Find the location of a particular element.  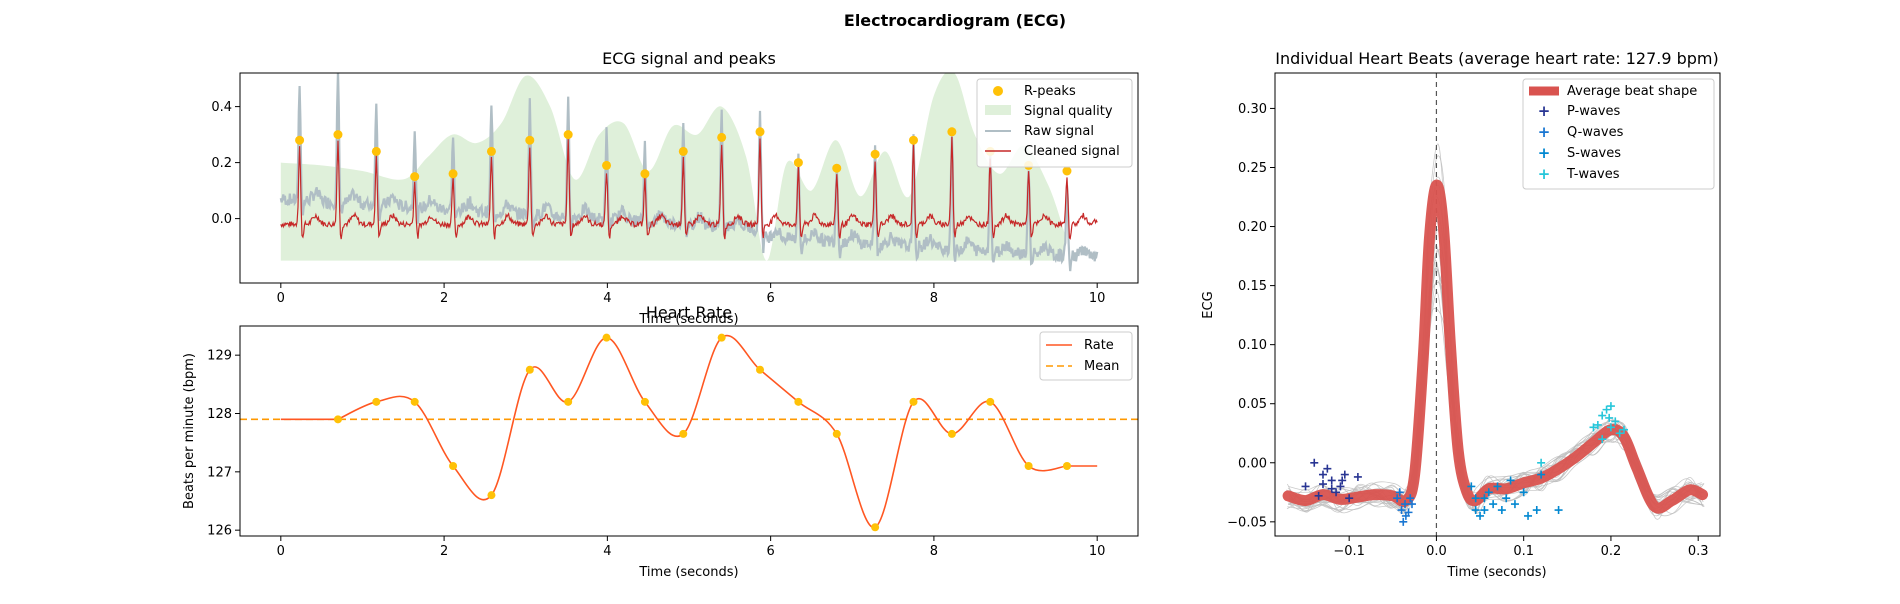

t-wave-markers is located at coordinates (1583, 434).